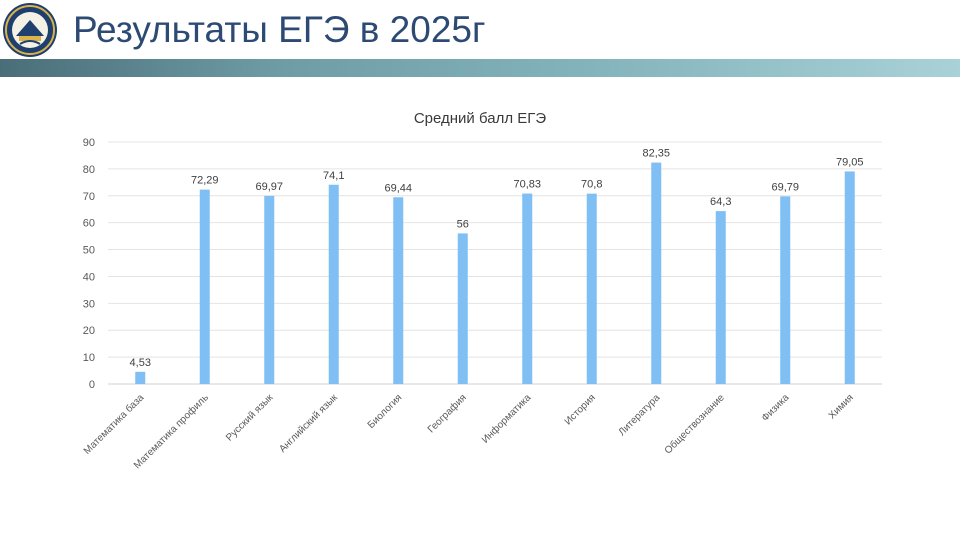 The image size is (960, 540). I want to click on x-tick-label: Биология, so click(385, 411).